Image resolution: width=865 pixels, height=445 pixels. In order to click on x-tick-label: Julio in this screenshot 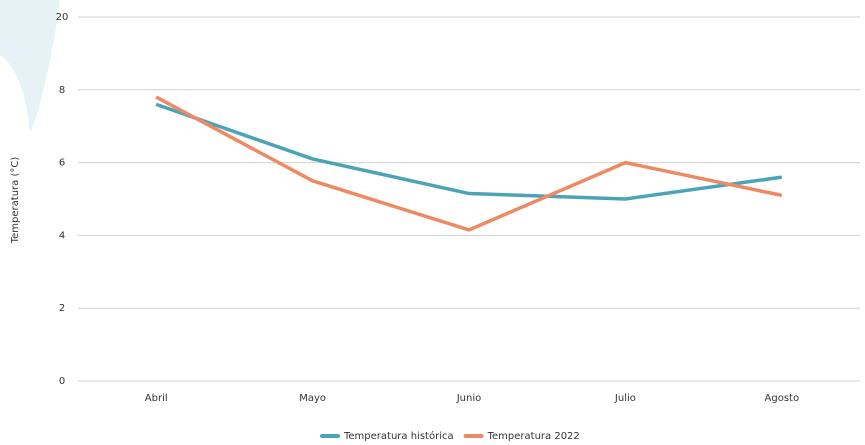, I will do `click(625, 398)`.